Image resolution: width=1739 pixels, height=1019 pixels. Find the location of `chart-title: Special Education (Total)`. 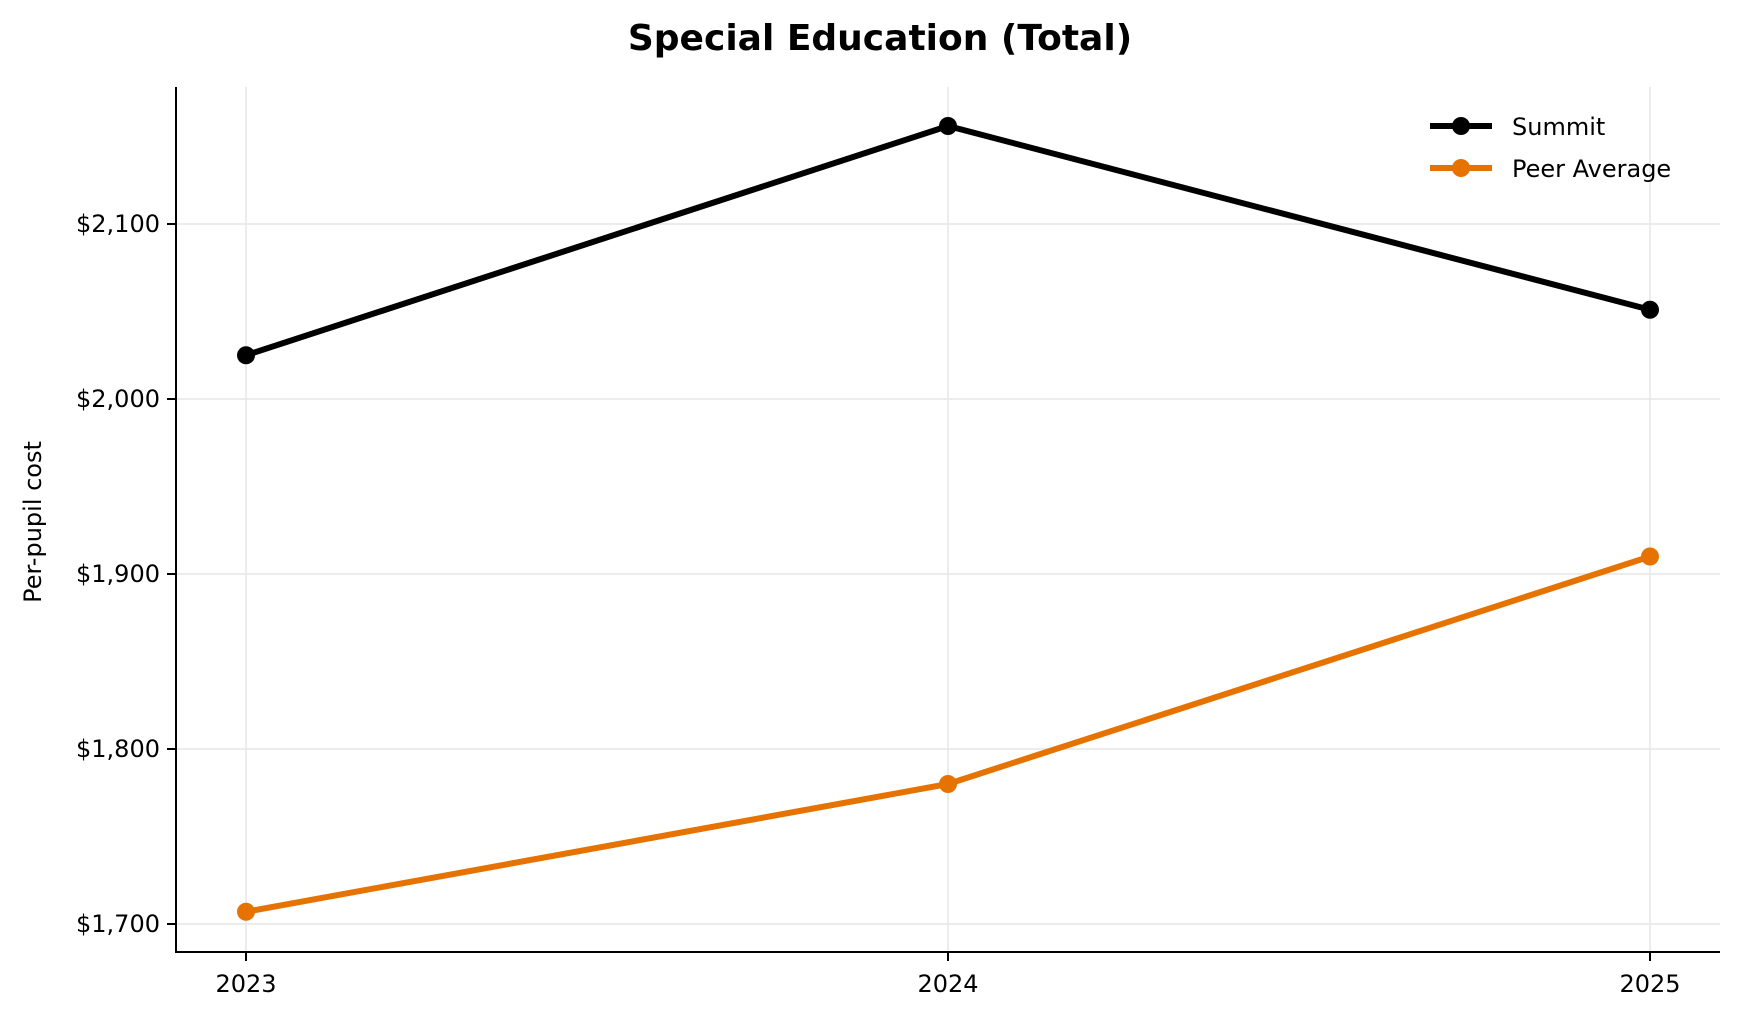

chart-title: Special Education (Total) is located at coordinates (880, 38).